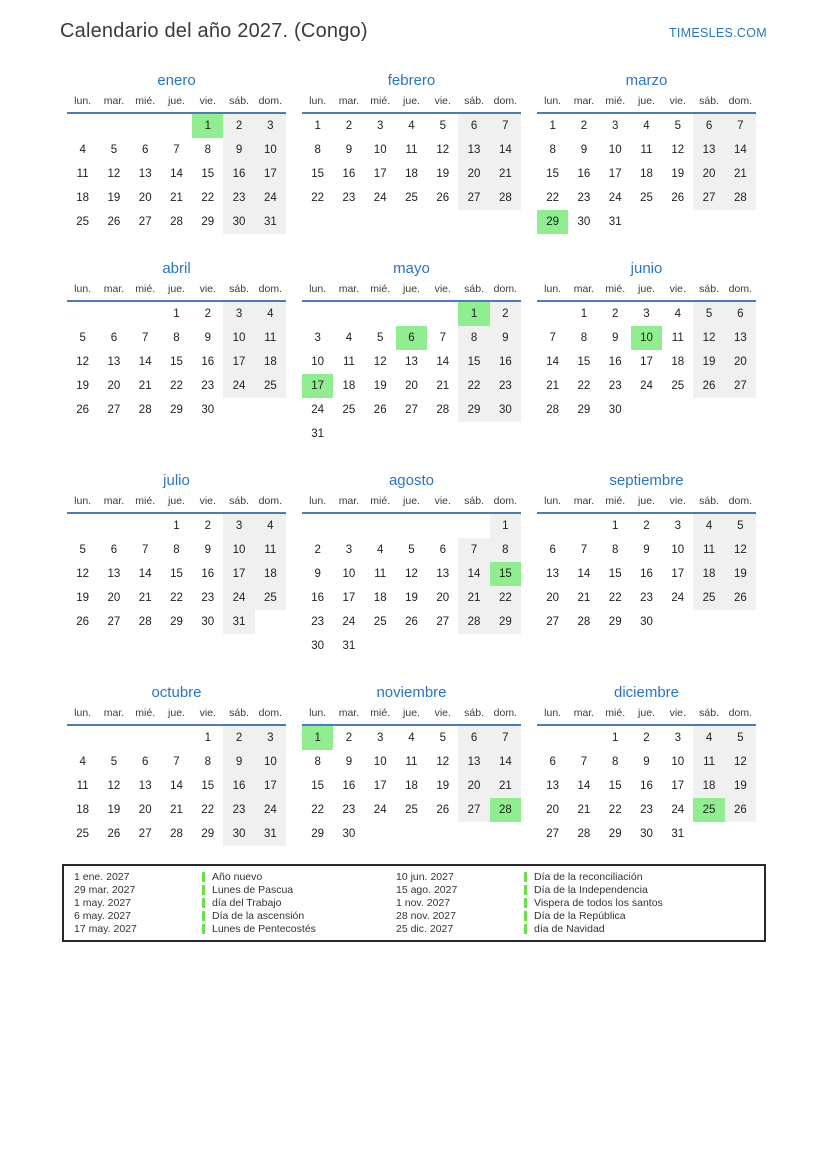  What do you see at coordinates (505, 622) in the screenshot?
I see `day-cell: 29` at bounding box center [505, 622].